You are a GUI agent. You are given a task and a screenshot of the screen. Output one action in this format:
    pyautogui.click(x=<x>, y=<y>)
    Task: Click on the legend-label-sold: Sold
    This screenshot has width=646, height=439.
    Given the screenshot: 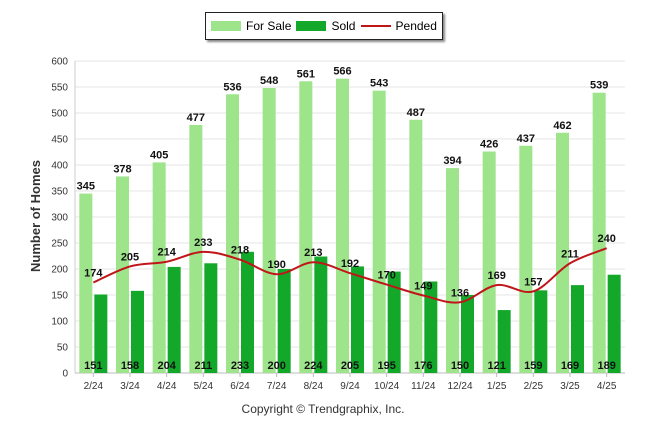 What is the action you would take?
    pyautogui.click(x=343, y=26)
    